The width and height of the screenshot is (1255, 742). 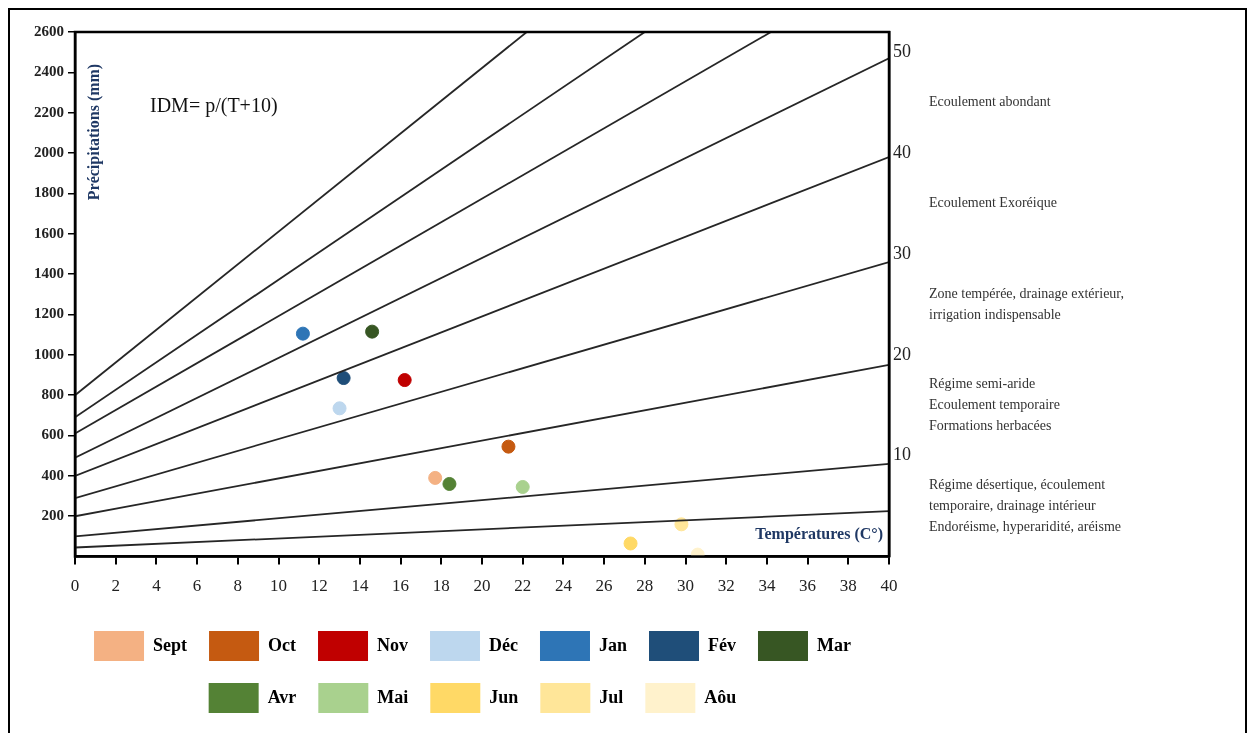 What do you see at coordinates (767, 586) in the screenshot?
I see `x-tick-label: 34` at bounding box center [767, 586].